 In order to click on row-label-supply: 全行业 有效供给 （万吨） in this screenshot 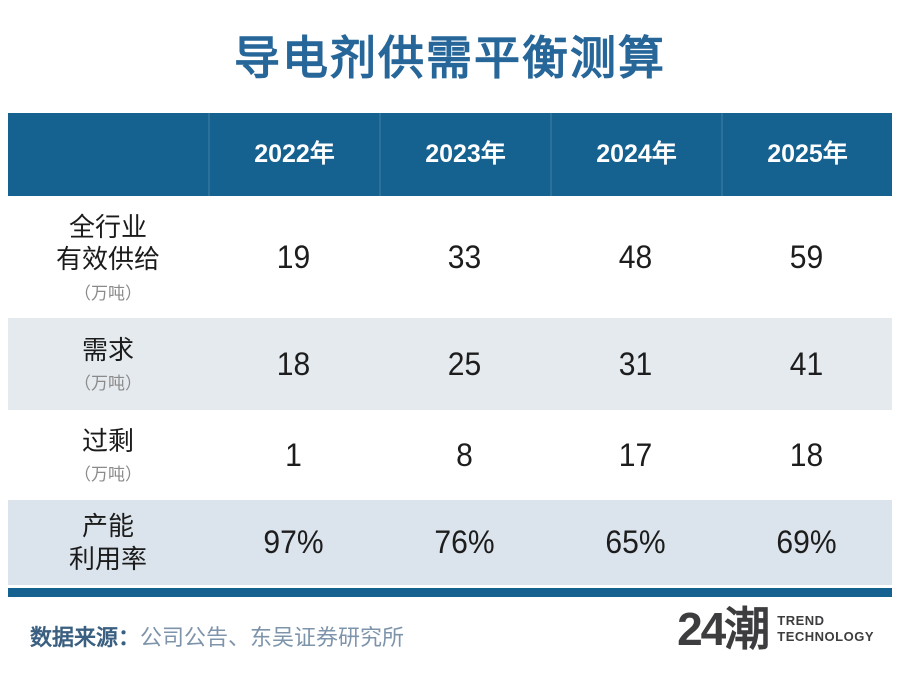, I will do `click(108, 257)`.